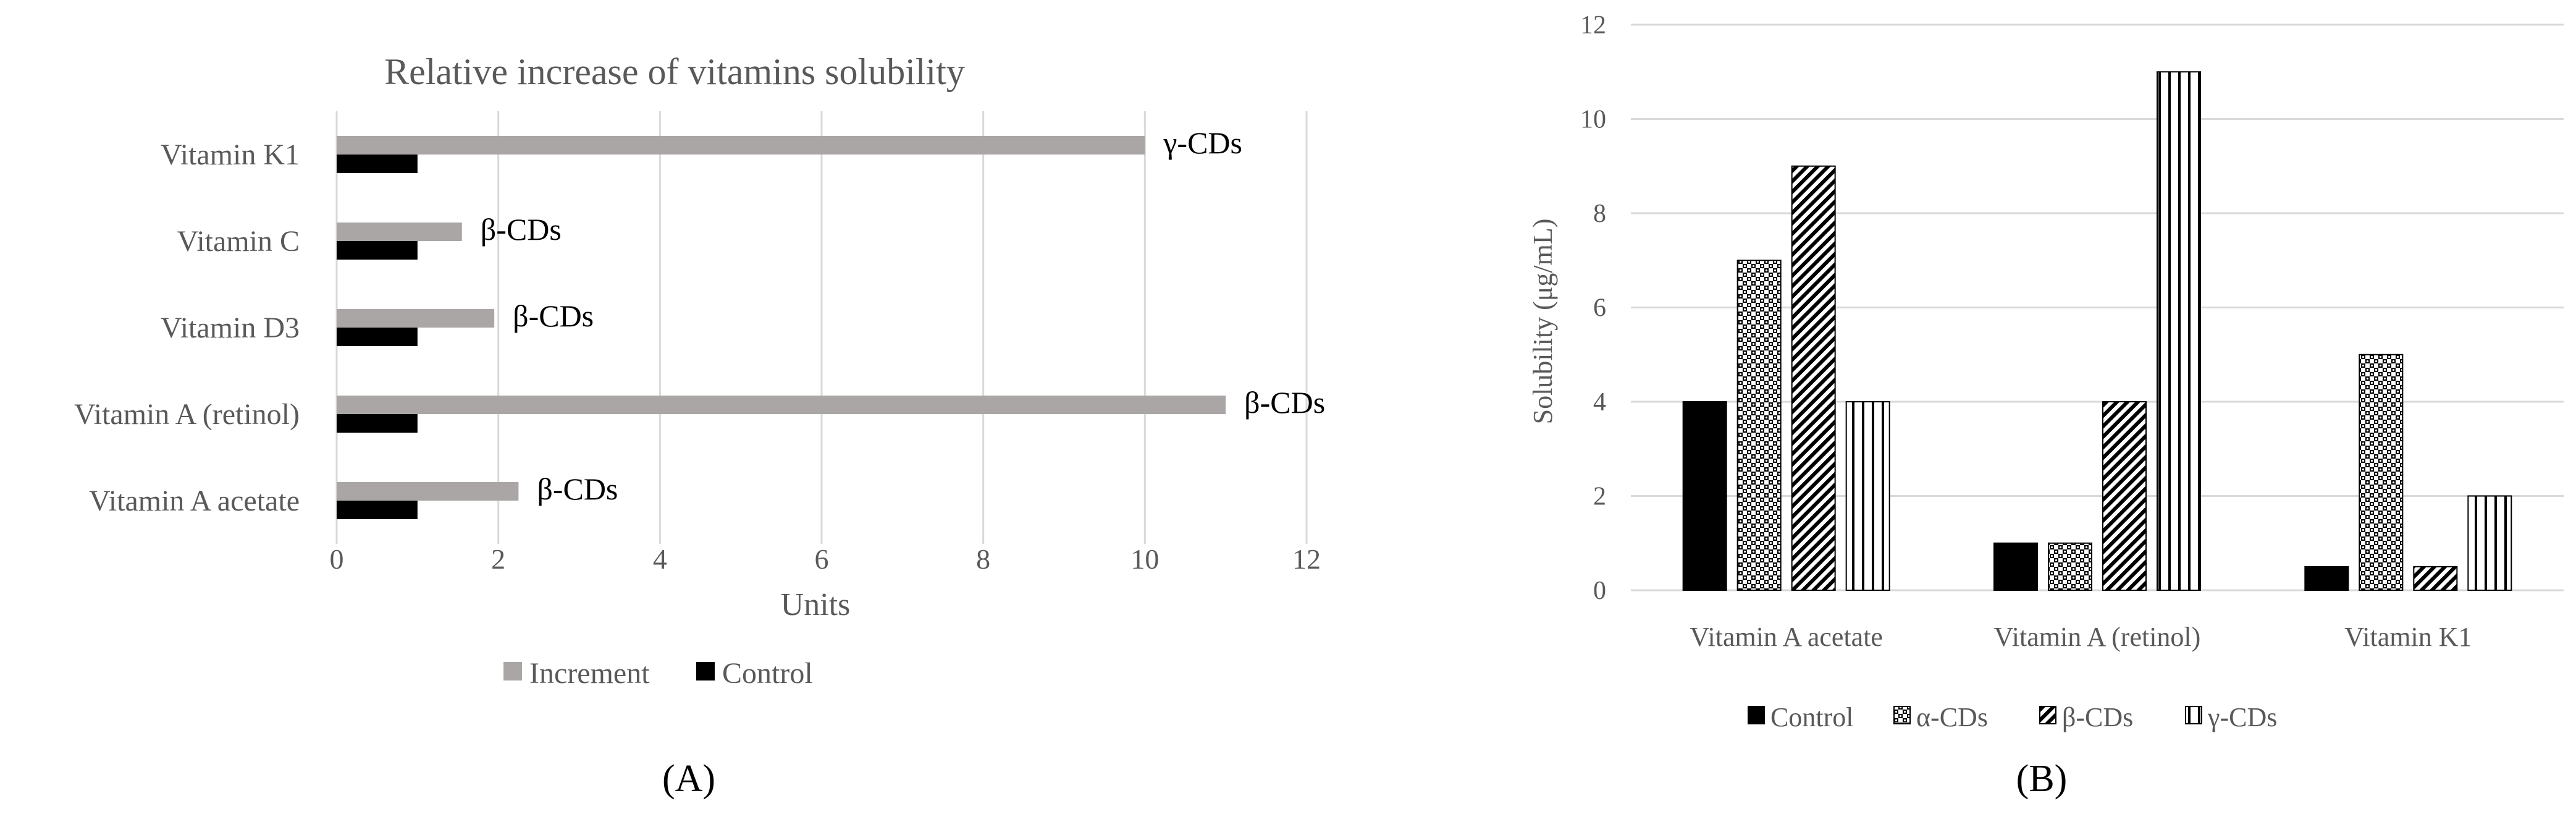 Image resolution: width=2576 pixels, height=814 pixels. Describe the element at coordinates (822, 559) in the screenshot. I see `x-tick-label: 6` at that location.